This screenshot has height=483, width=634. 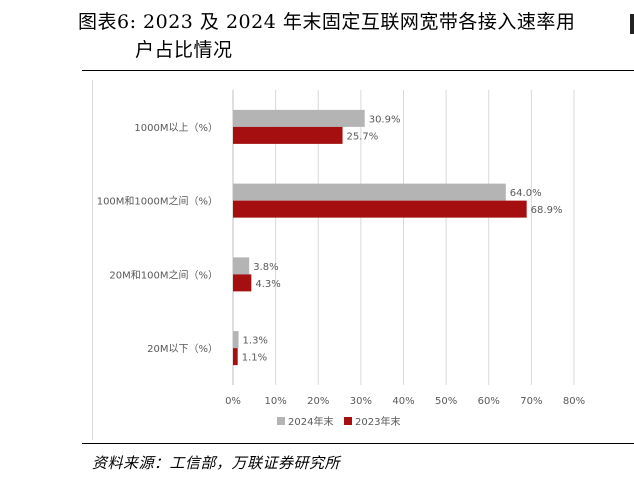 What do you see at coordinates (358, 70) in the screenshot?
I see `top-rule` at bounding box center [358, 70].